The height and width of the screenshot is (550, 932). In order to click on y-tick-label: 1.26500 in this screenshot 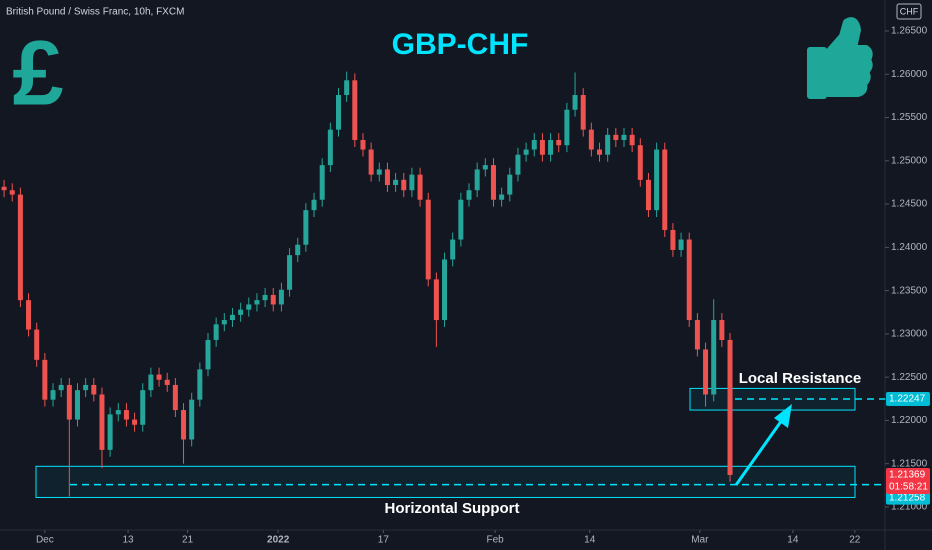, I will do `click(909, 31)`.